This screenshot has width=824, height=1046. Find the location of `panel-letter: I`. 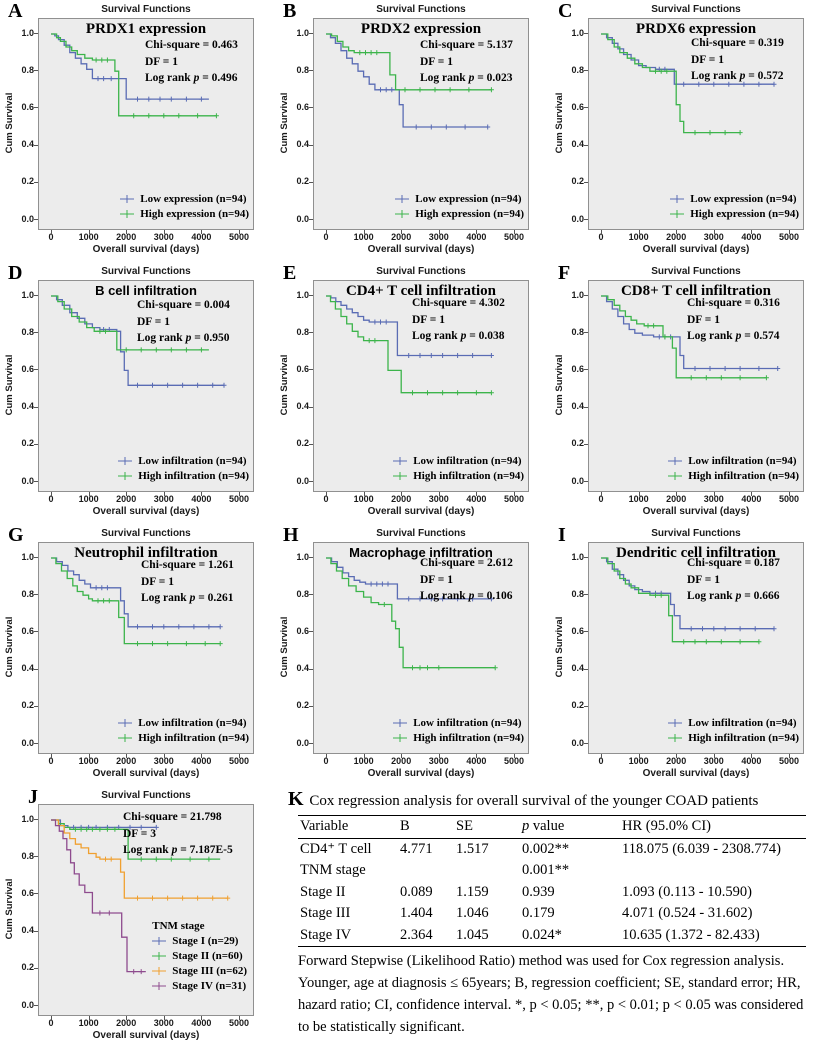

panel-letter: I is located at coordinates (562, 535).